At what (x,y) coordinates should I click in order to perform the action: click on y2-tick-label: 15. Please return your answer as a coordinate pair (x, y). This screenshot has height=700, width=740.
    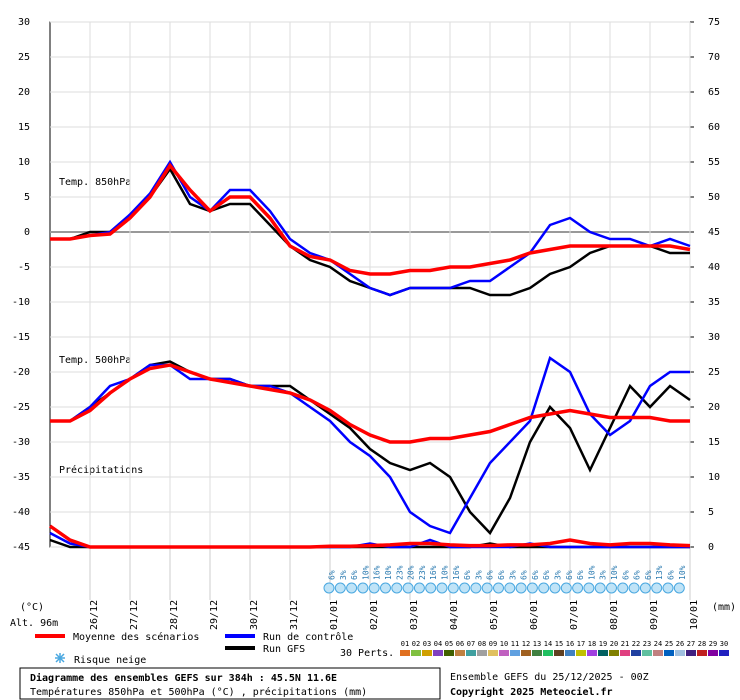
    Looking at the image, I should click on (714, 442).